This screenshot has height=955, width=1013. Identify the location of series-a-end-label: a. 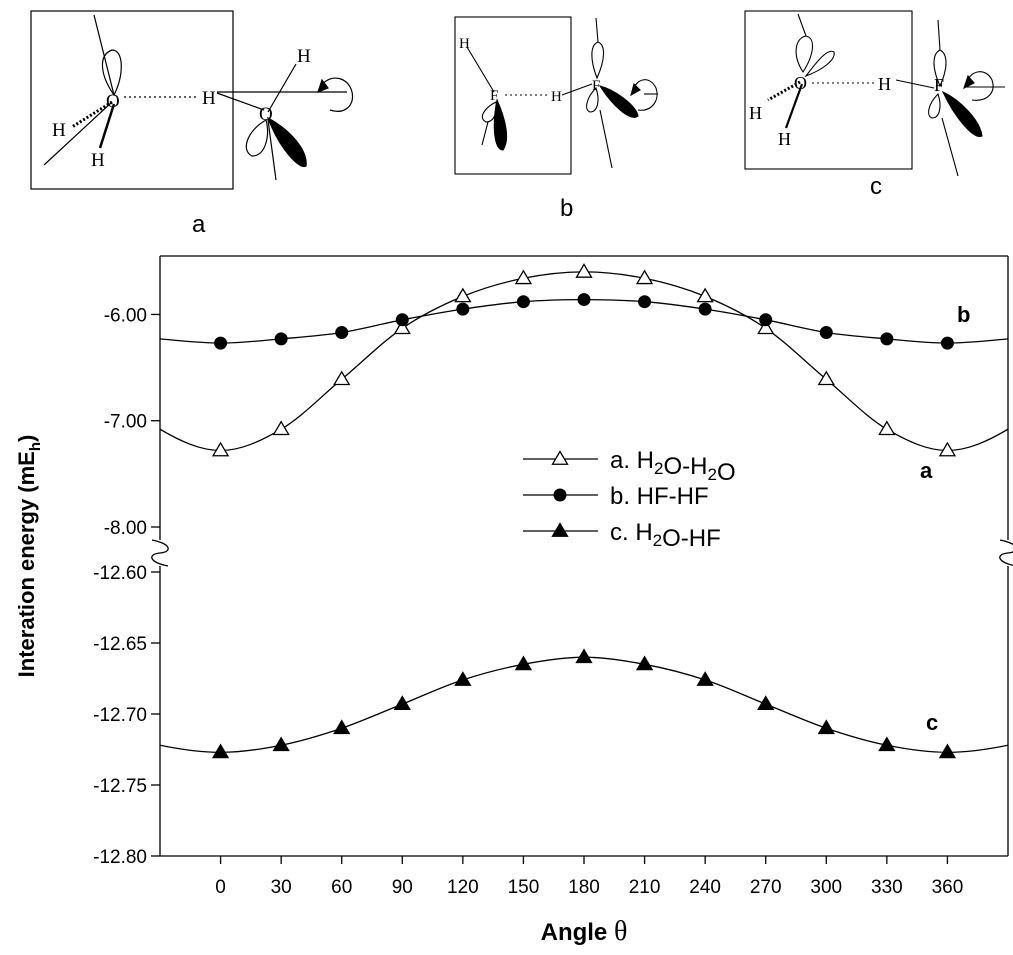
(926, 470).